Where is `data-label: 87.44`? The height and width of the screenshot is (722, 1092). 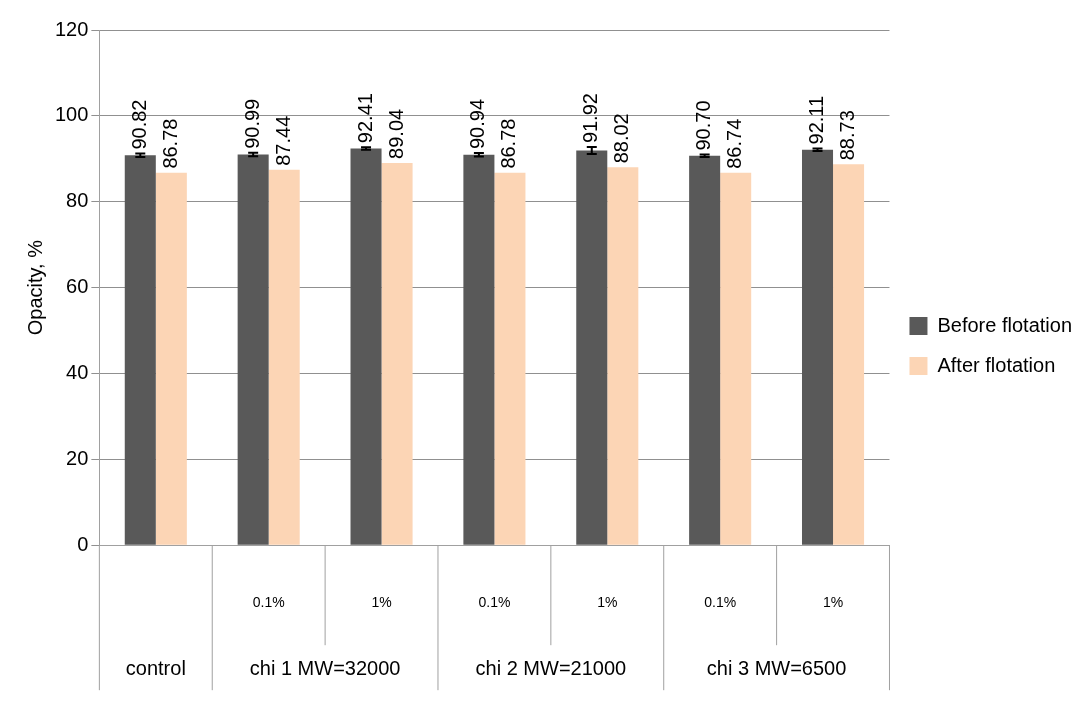
data-label: 87.44 is located at coordinates (282, 140).